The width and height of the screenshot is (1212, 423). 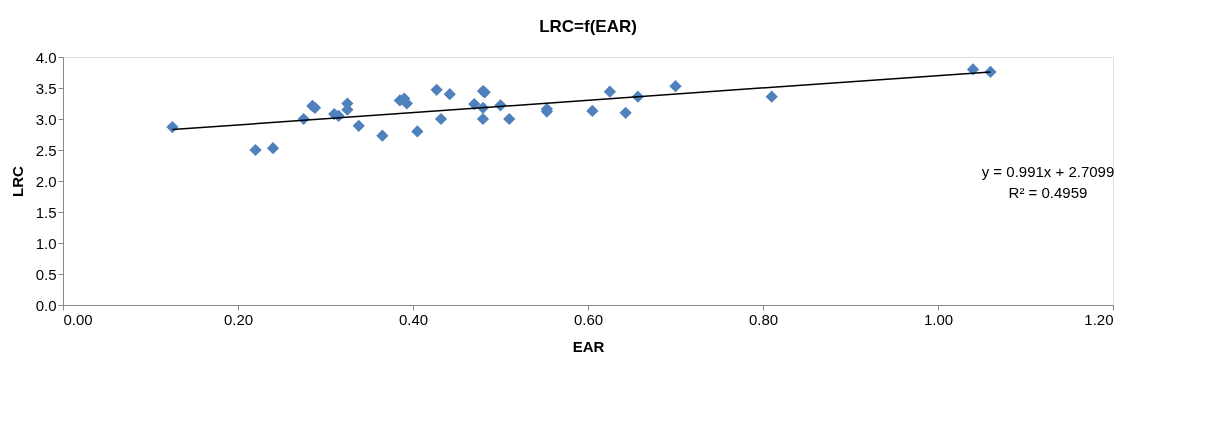 What do you see at coordinates (588, 26) in the screenshot?
I see `chart-title: LRC=f(EAR)` at bounding box center [588, 26].